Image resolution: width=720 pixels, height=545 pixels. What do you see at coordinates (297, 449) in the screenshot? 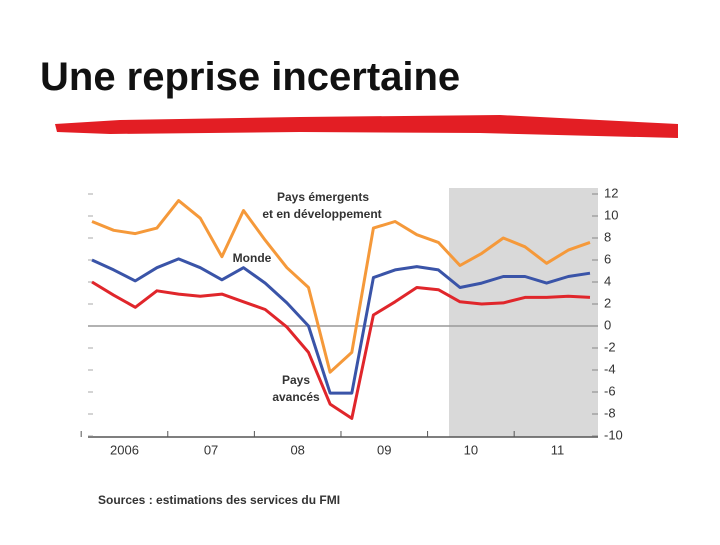
I see `x-tick-label: 08` at bounding box center [297, 449].